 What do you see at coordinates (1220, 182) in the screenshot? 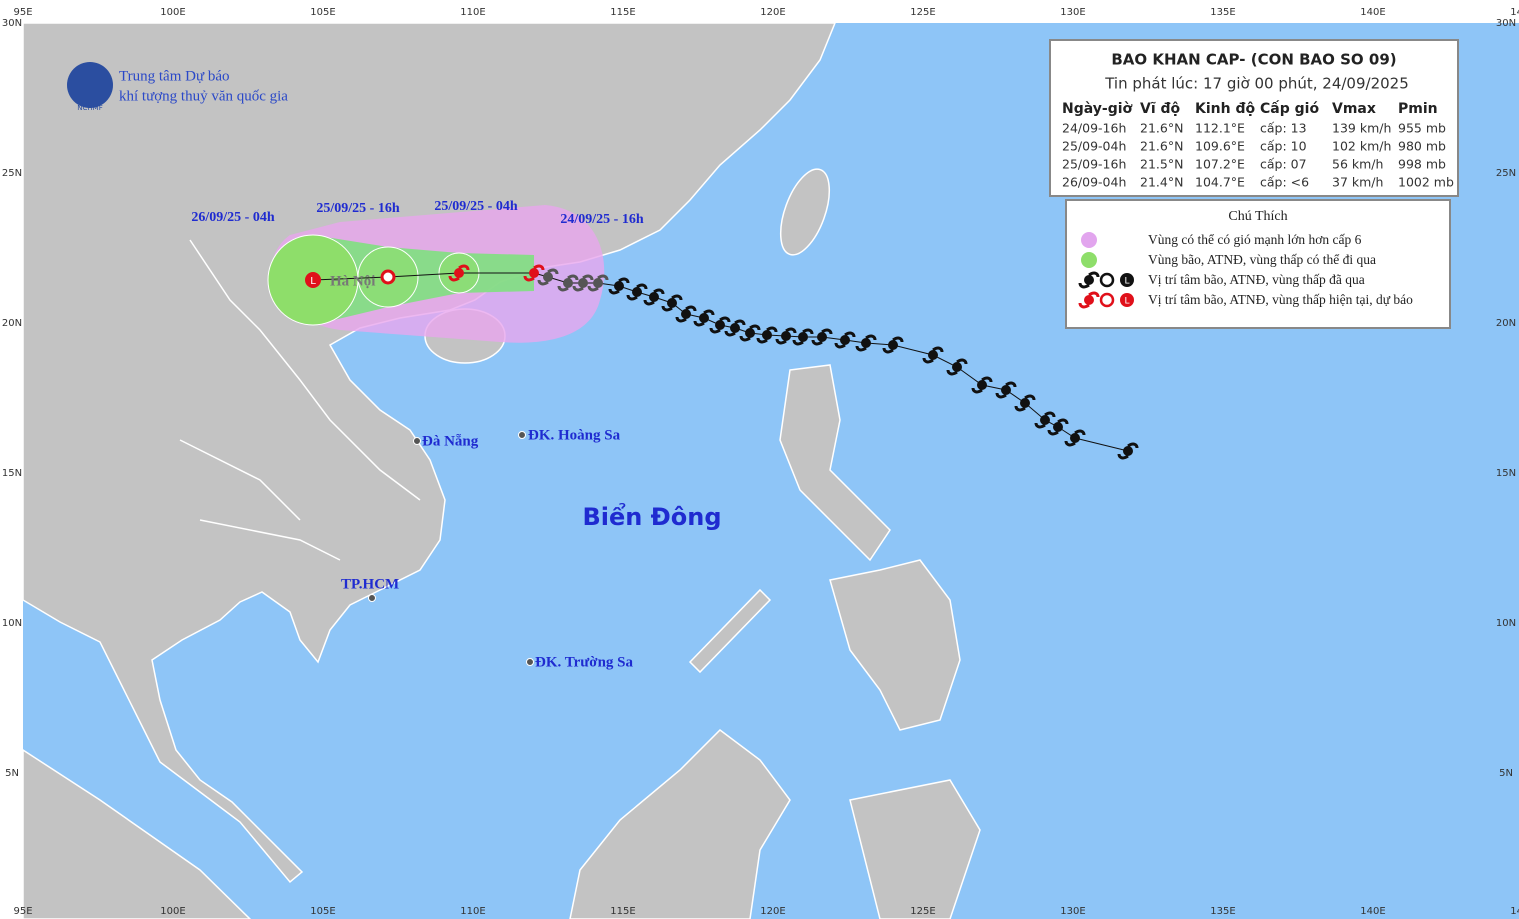
I see `table-cell: 104.7°E` at bounding box center [1220, 182].